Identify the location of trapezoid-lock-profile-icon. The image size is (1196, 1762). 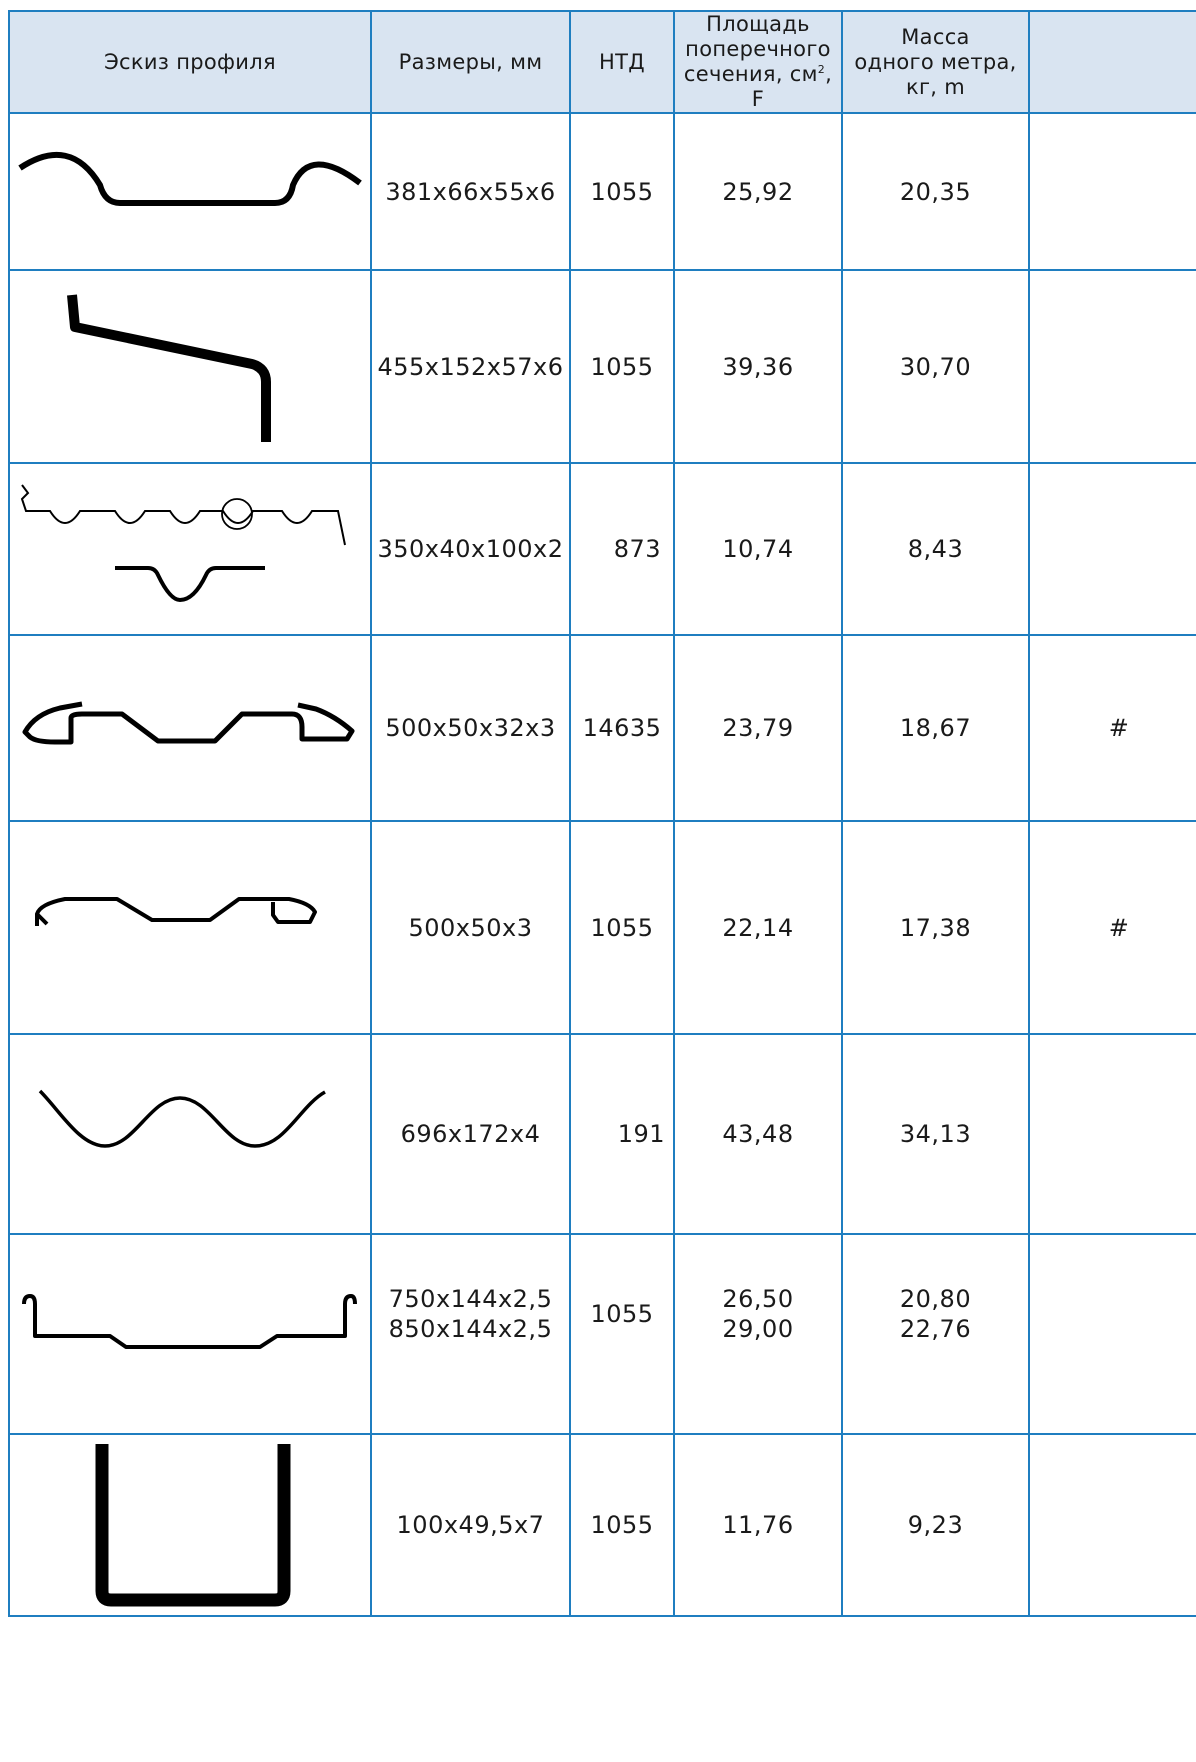
(188, 723).